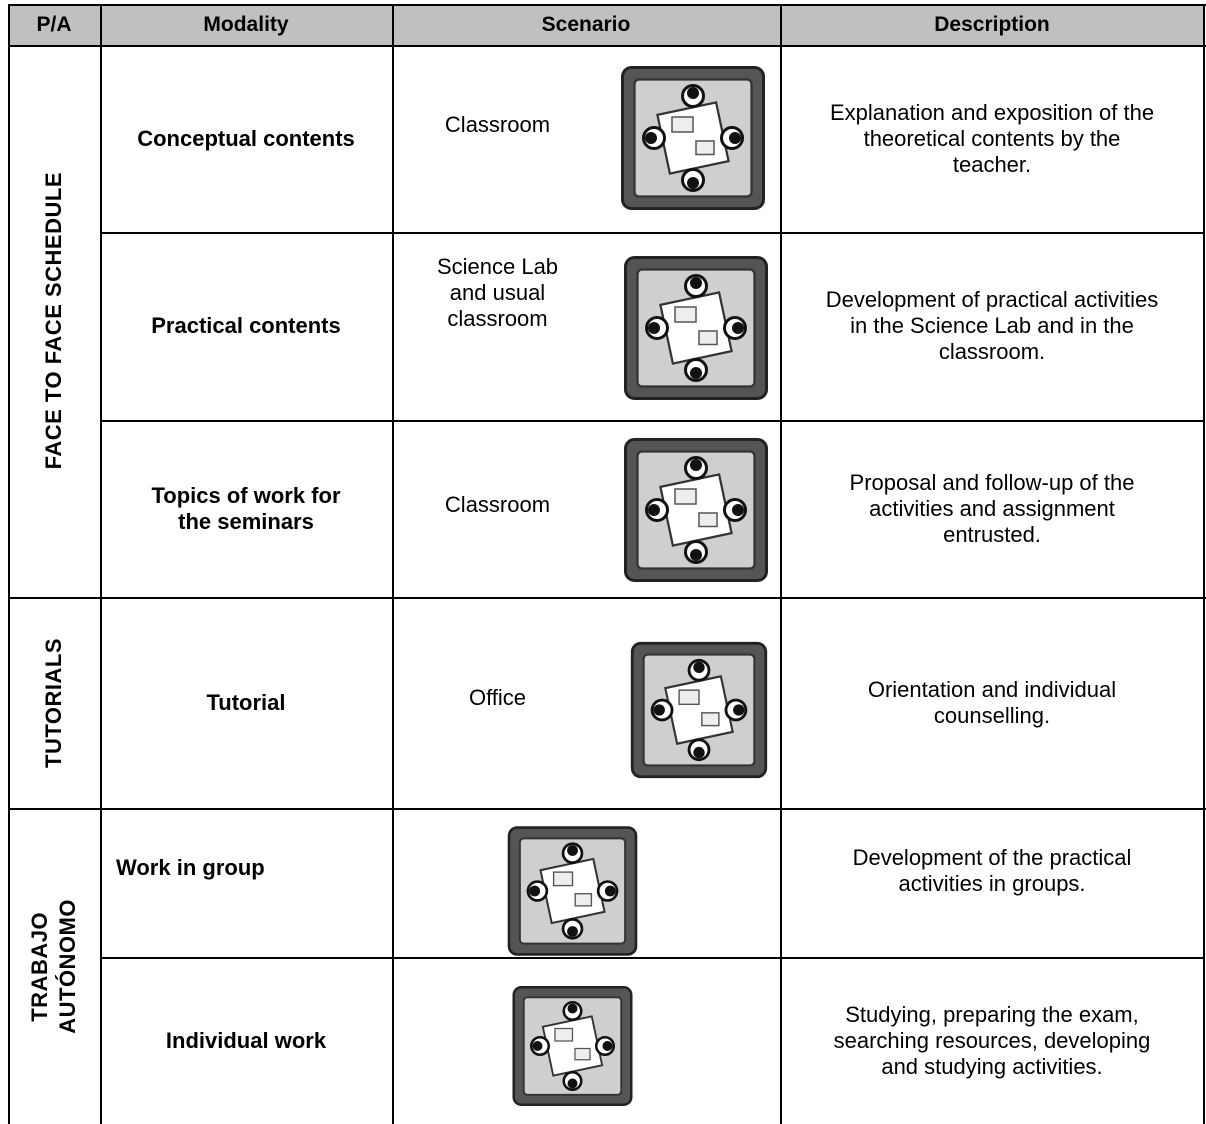  What do you see at coordinates (992, 534) in the screenshot?
I see `description-line: entrusted.` at bounding box center [992, 534].